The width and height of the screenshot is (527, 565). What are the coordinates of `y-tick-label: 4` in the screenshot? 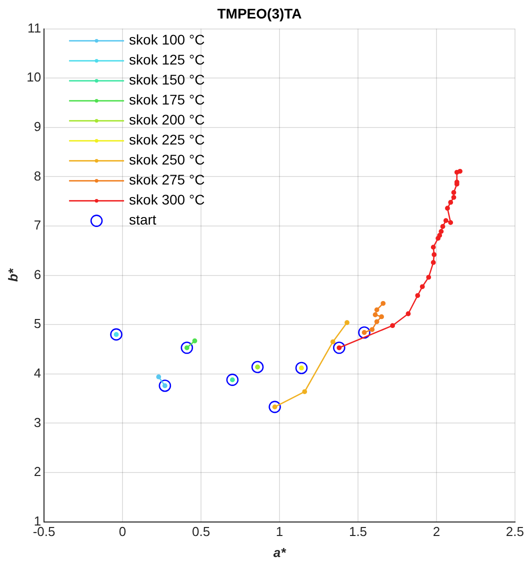 It's located at (38, 372).